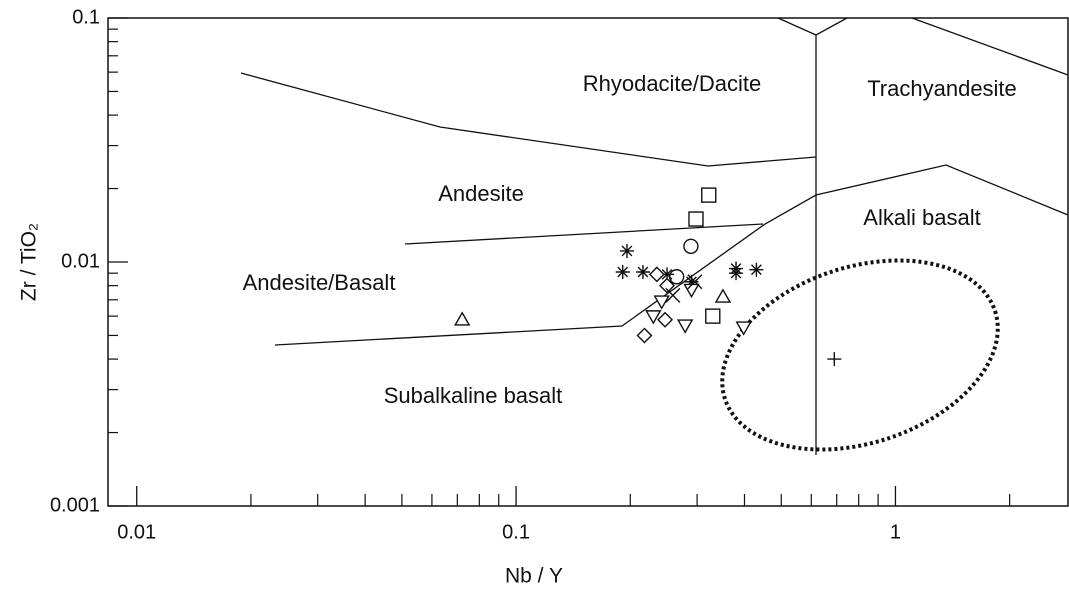 The height and width of the screenshot is (590, 1069). What do you see at coordinates (672, 83) in the screenshot?
I see `field-label: Rhyodacite/Dacite` at bounding box center [672, 83].